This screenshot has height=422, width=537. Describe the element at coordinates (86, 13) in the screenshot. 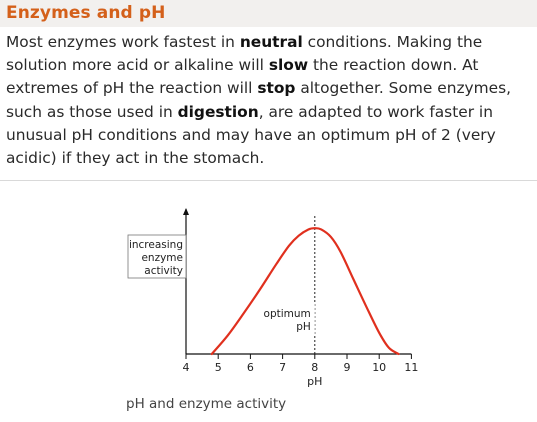

I see `page-title: Enzymes and pH` at that location.